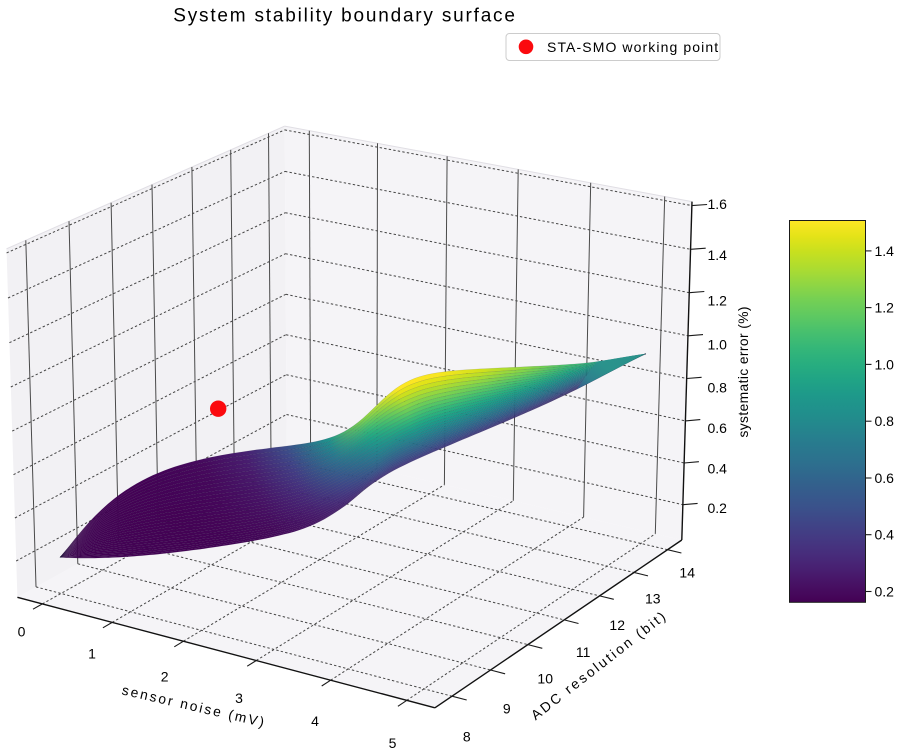  I want to click on svg-text: 4, so click(315, 721).